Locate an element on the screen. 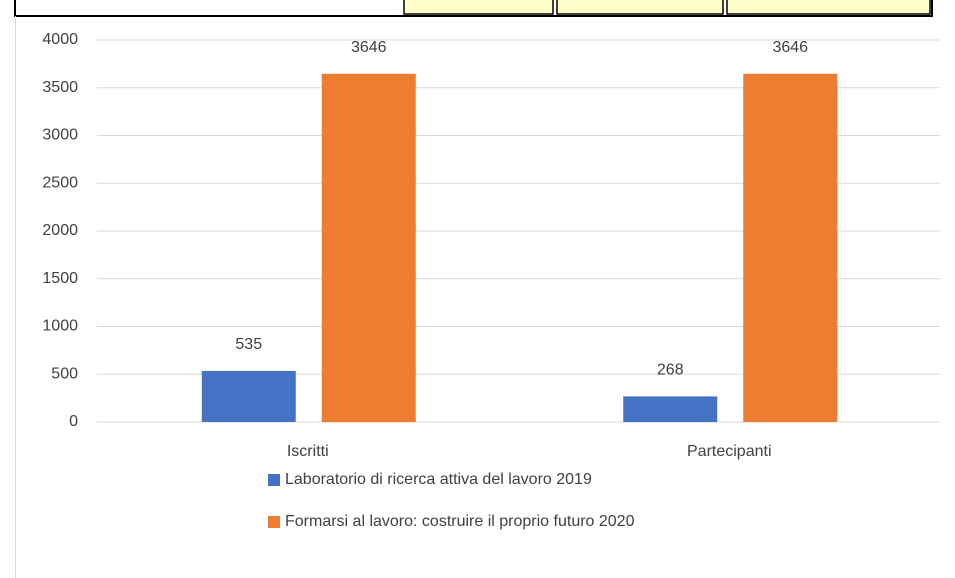 This screenshot has height=578, width=955. y-tick-label: 4000 is located at coordinates (60, 39).